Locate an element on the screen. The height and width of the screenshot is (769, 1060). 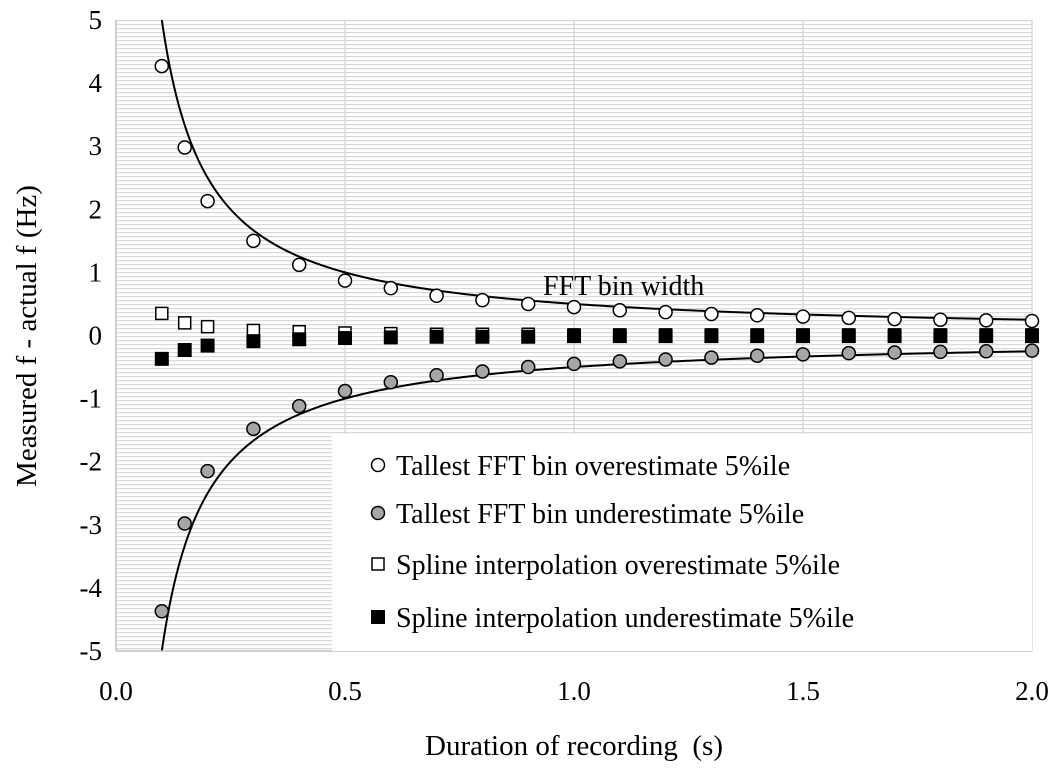
y-tick-label: 5 is located at coordinates (96, 20).